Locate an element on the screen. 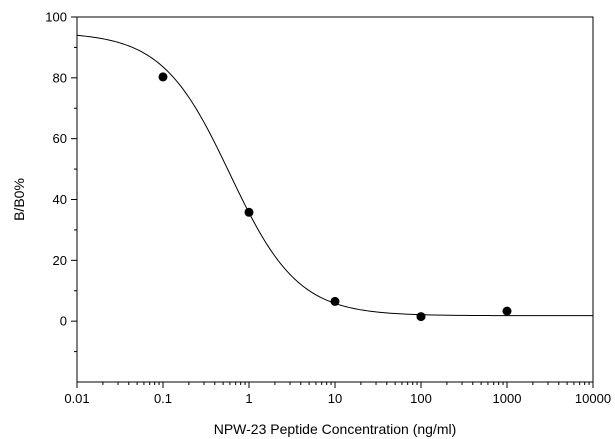 Image resolution: width=615 pixels, height=439 pixels. y-tick-label: 0 is located at coordinates (63, 321).